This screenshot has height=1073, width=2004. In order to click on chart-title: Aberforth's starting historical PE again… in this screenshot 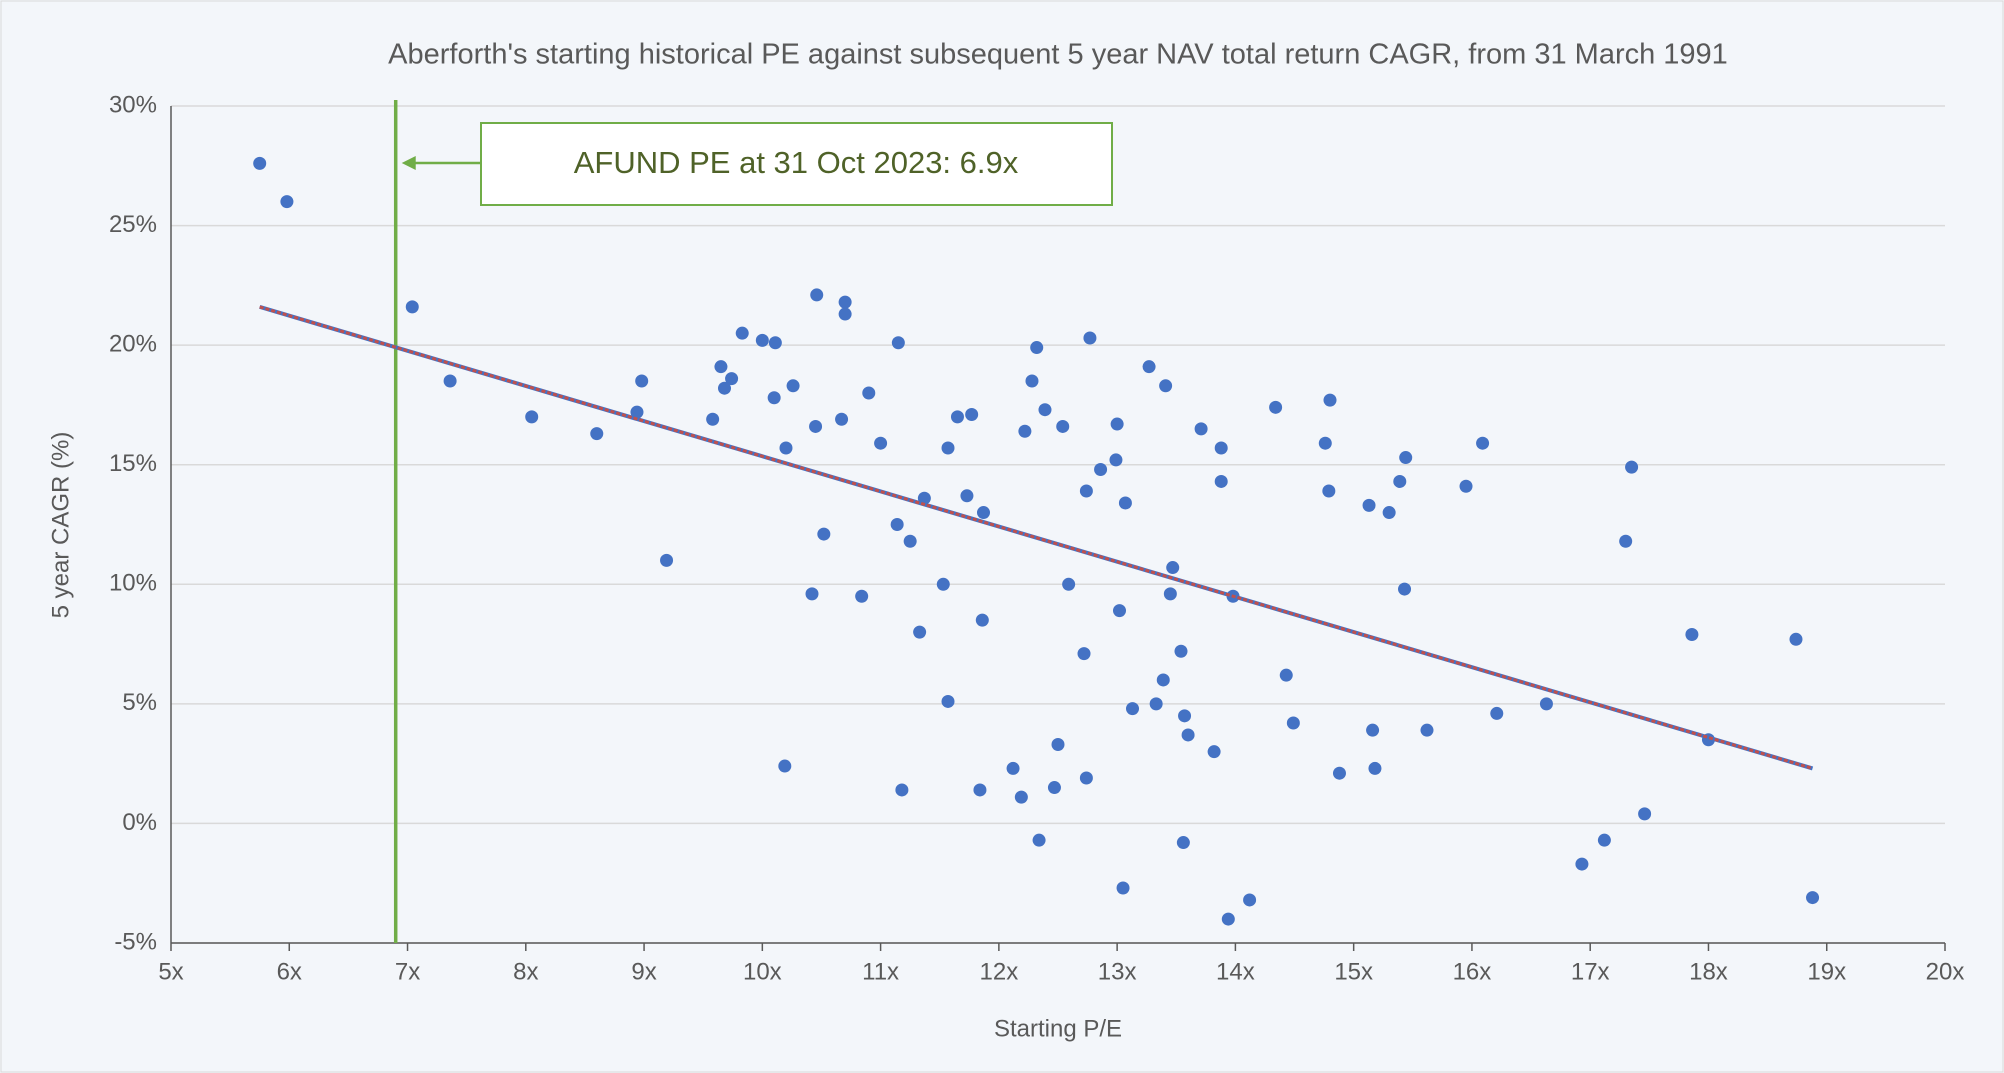, I will do `click(1058, 55)`.